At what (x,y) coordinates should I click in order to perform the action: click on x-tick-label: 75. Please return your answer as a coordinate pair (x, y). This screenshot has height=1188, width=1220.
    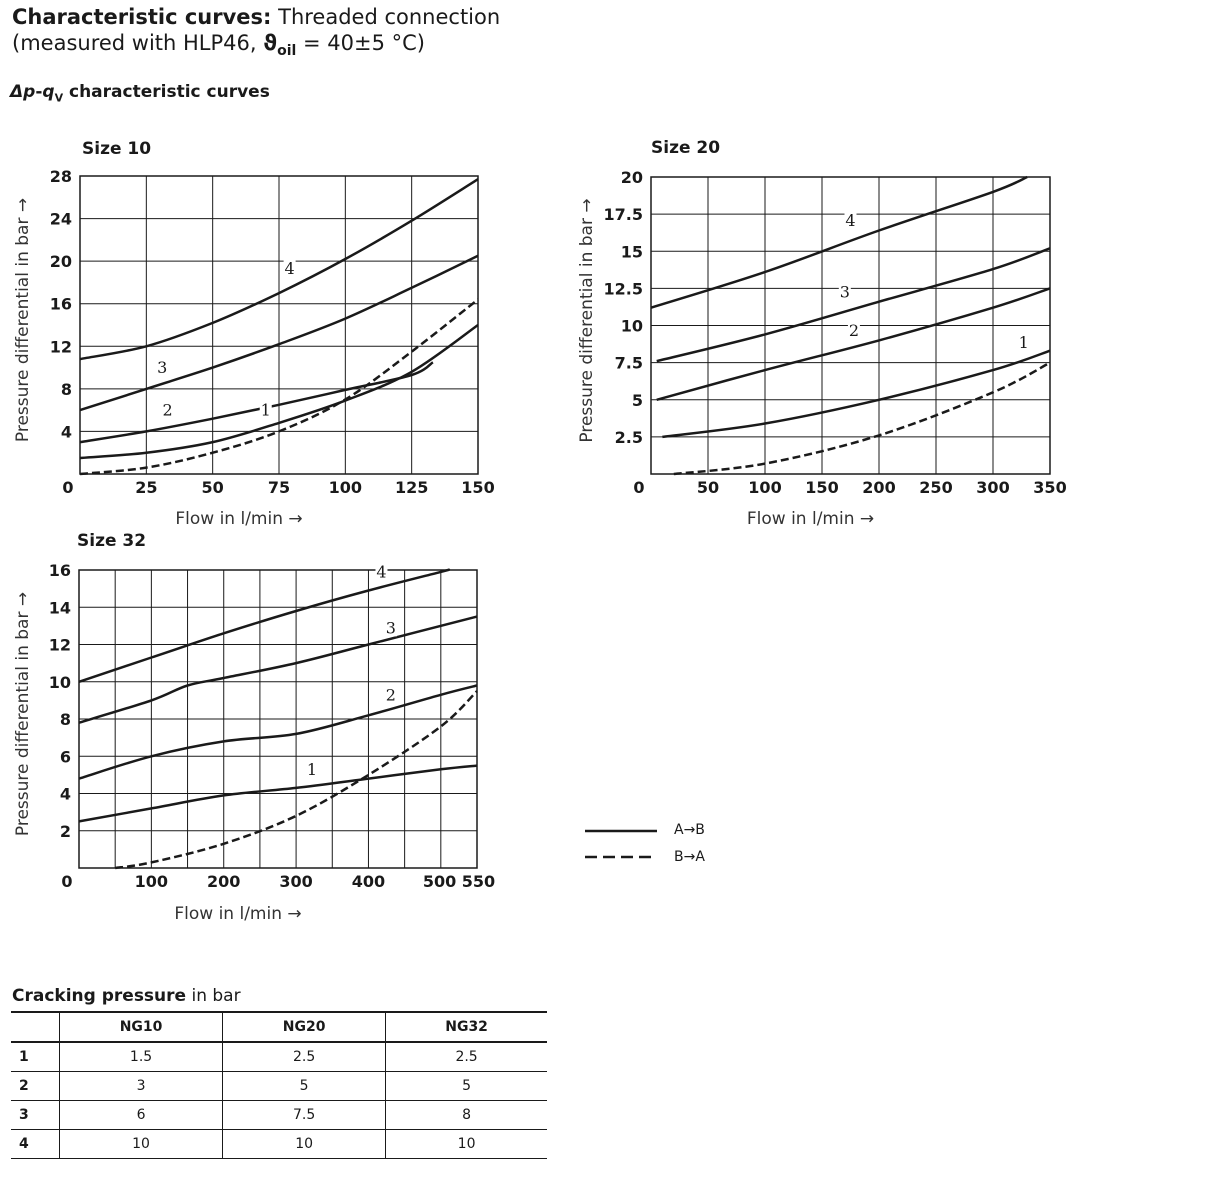
    Looking at the image, I should click on (279, 487).